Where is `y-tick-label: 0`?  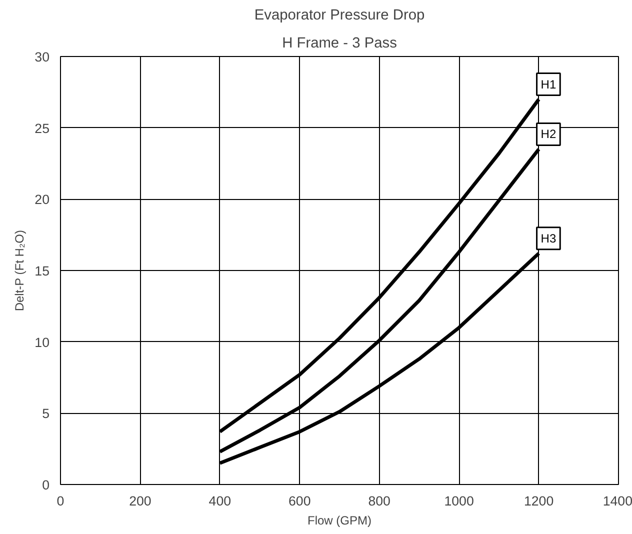
y-tick-label: 0 is located at coordinates (46, 485).